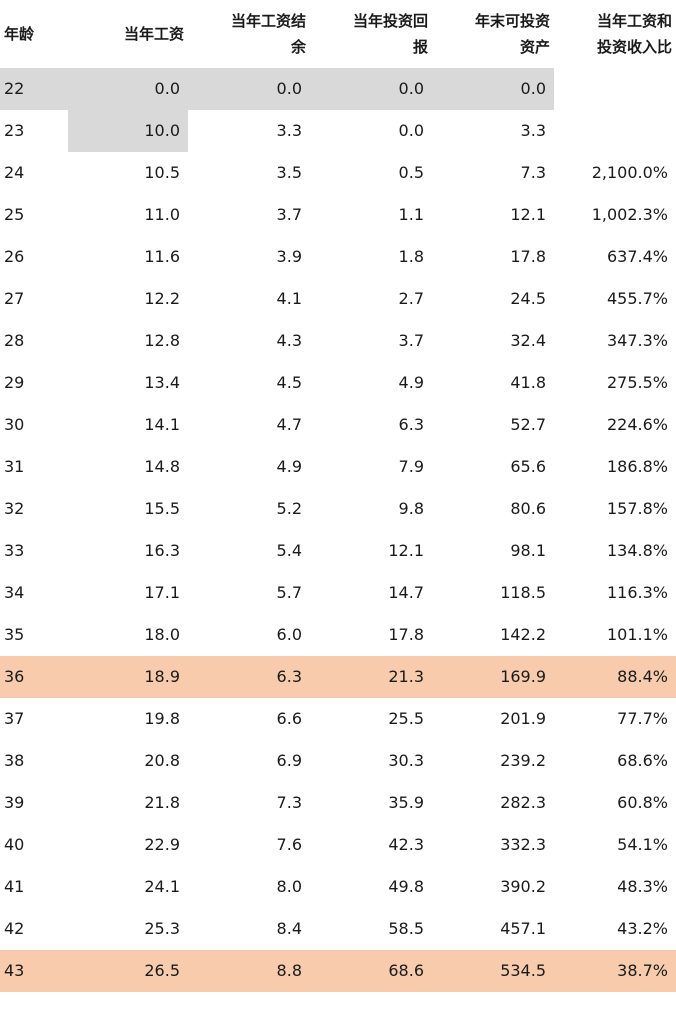 This screenshot has height=1010, width=676. Describe the element at coordinates (406, 760) in the screenshot. I see `table-cell: 30.3` at that location.